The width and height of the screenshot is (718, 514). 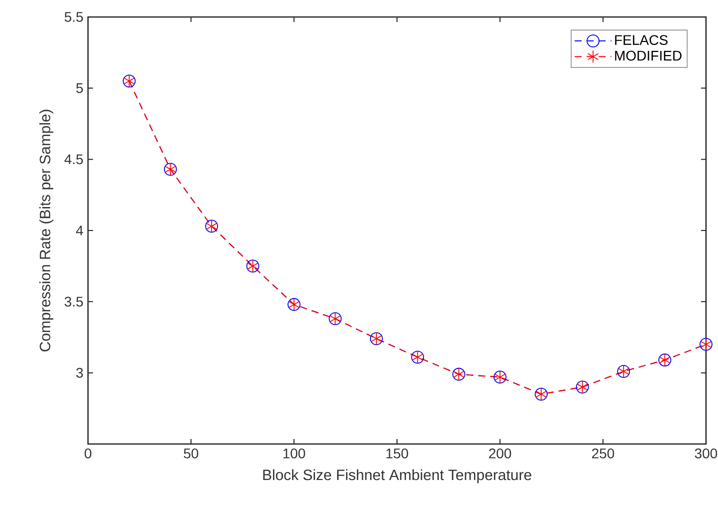 I want to click on y-tick-label: 5.5, so click(x=73, y=17).